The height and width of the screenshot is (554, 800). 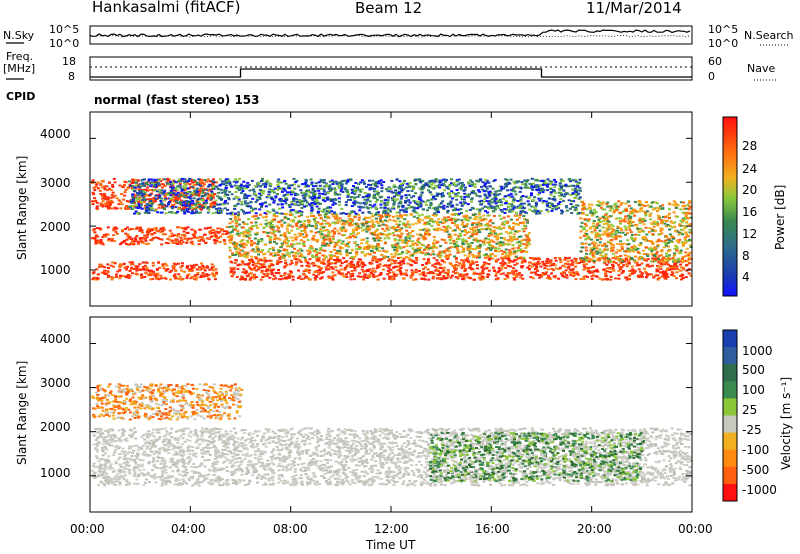 What do you see at coordinates (290, 529) in the screenshot?
I see `xtick-2: 08:00` at bounding box center [290, 529].